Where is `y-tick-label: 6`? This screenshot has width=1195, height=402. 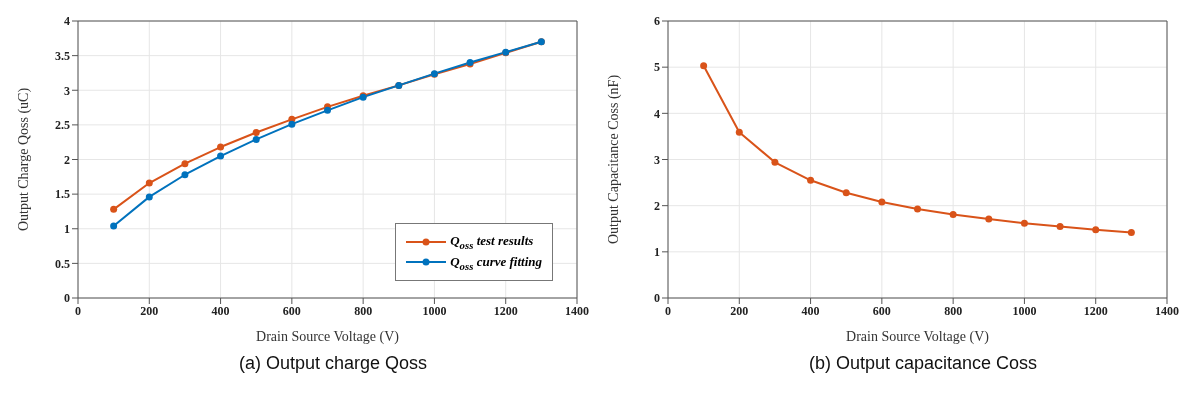
y-tick-label: 6 is located at coordinates (657, 21).